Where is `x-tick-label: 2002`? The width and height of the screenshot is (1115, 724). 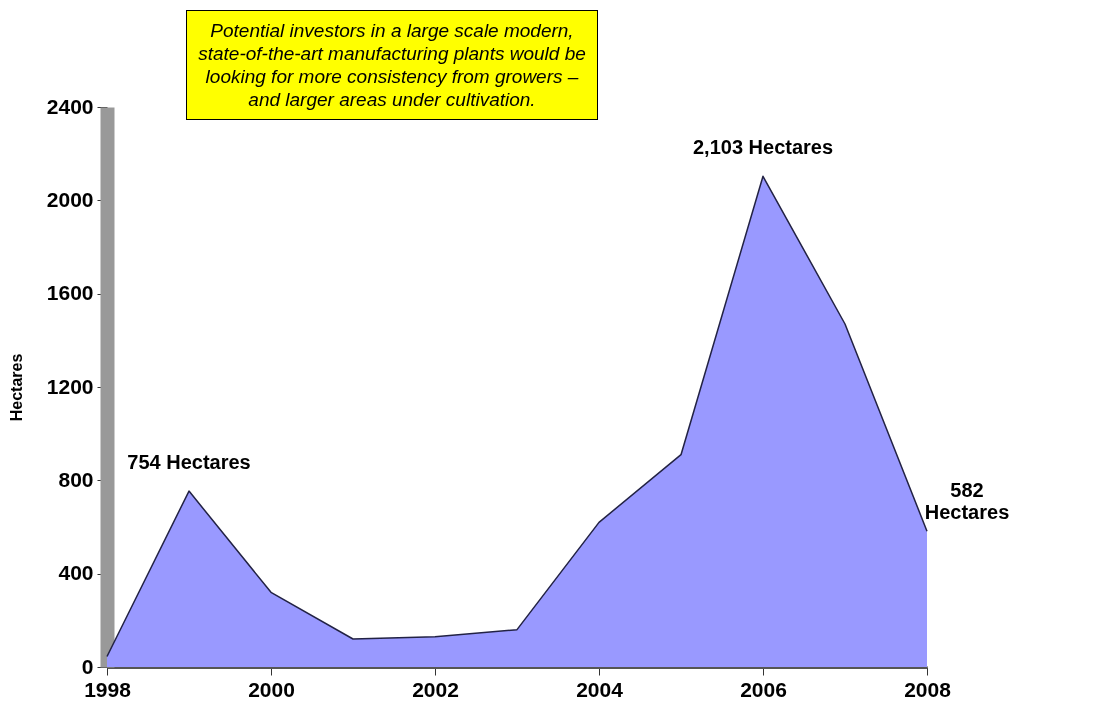 x-tick-label: 2002 is located at coordinates (435, 689).